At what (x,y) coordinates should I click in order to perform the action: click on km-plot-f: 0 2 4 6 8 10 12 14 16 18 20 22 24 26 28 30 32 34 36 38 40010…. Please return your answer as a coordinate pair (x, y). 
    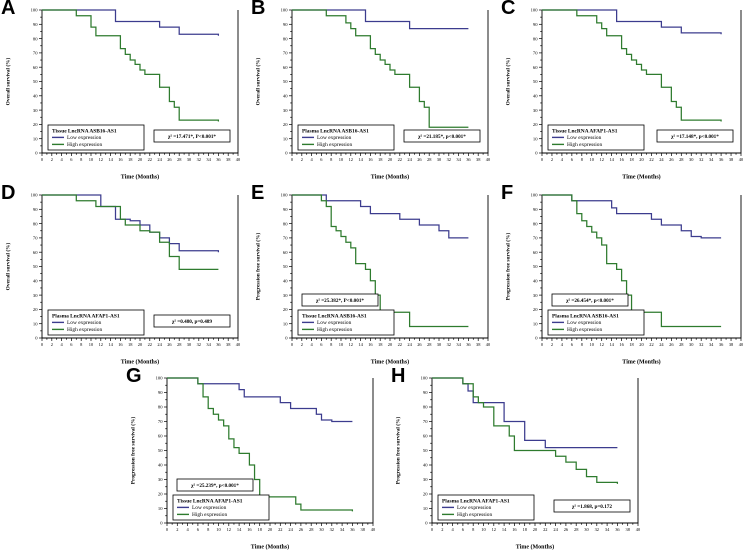
    Looking at the image, I should click on (625, 279).